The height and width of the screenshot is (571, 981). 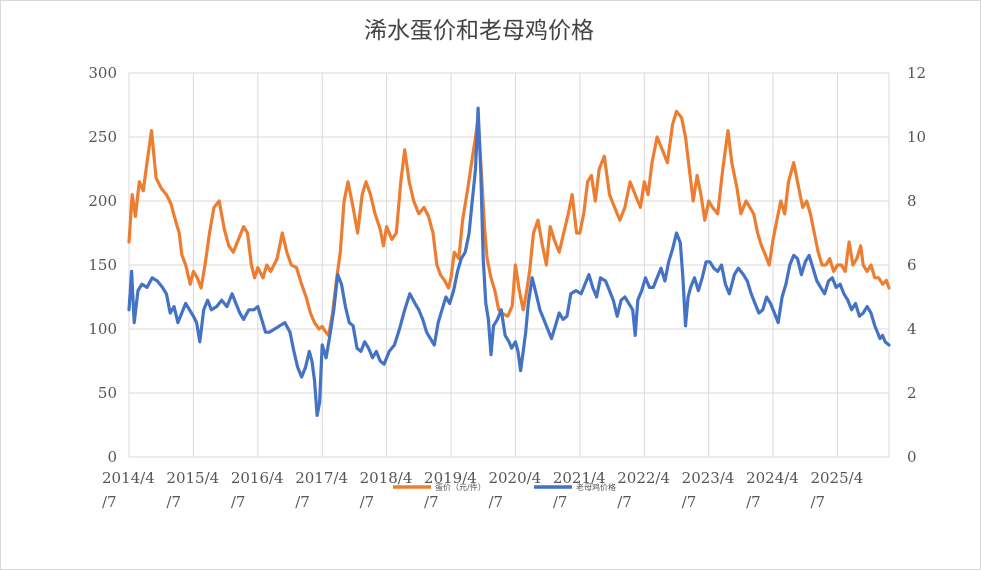 What do you see at coordinates (321, 478) in the screenshot?
I see `x-tick-label: 2017/4` at bounding box center [321, 478].